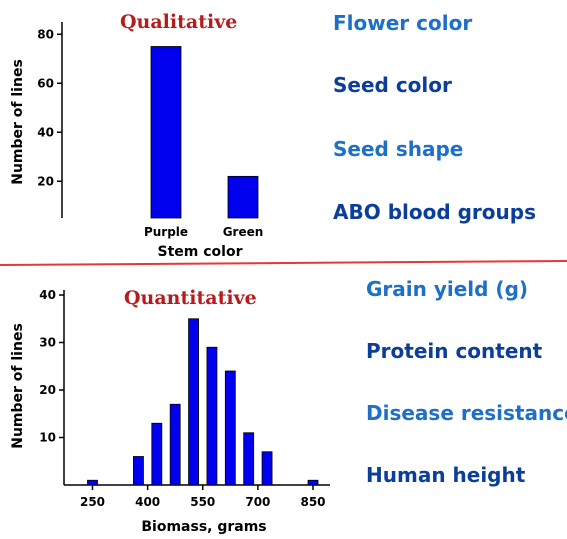 This screenshot has width=567, height=539. What do you see at coordinates (312, 502) in the screenshot?
I see `quantitative-x-tick-label: 850` at bounding box center [312, 502].